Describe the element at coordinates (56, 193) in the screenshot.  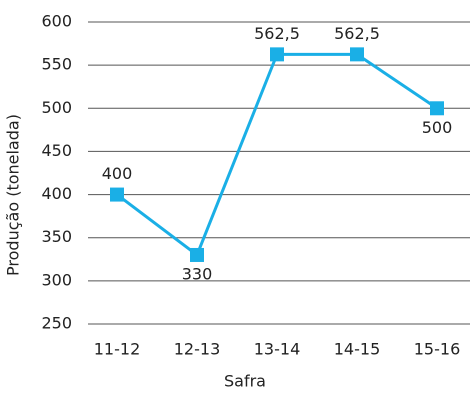
I see `y-tick-label: 400` at that location.